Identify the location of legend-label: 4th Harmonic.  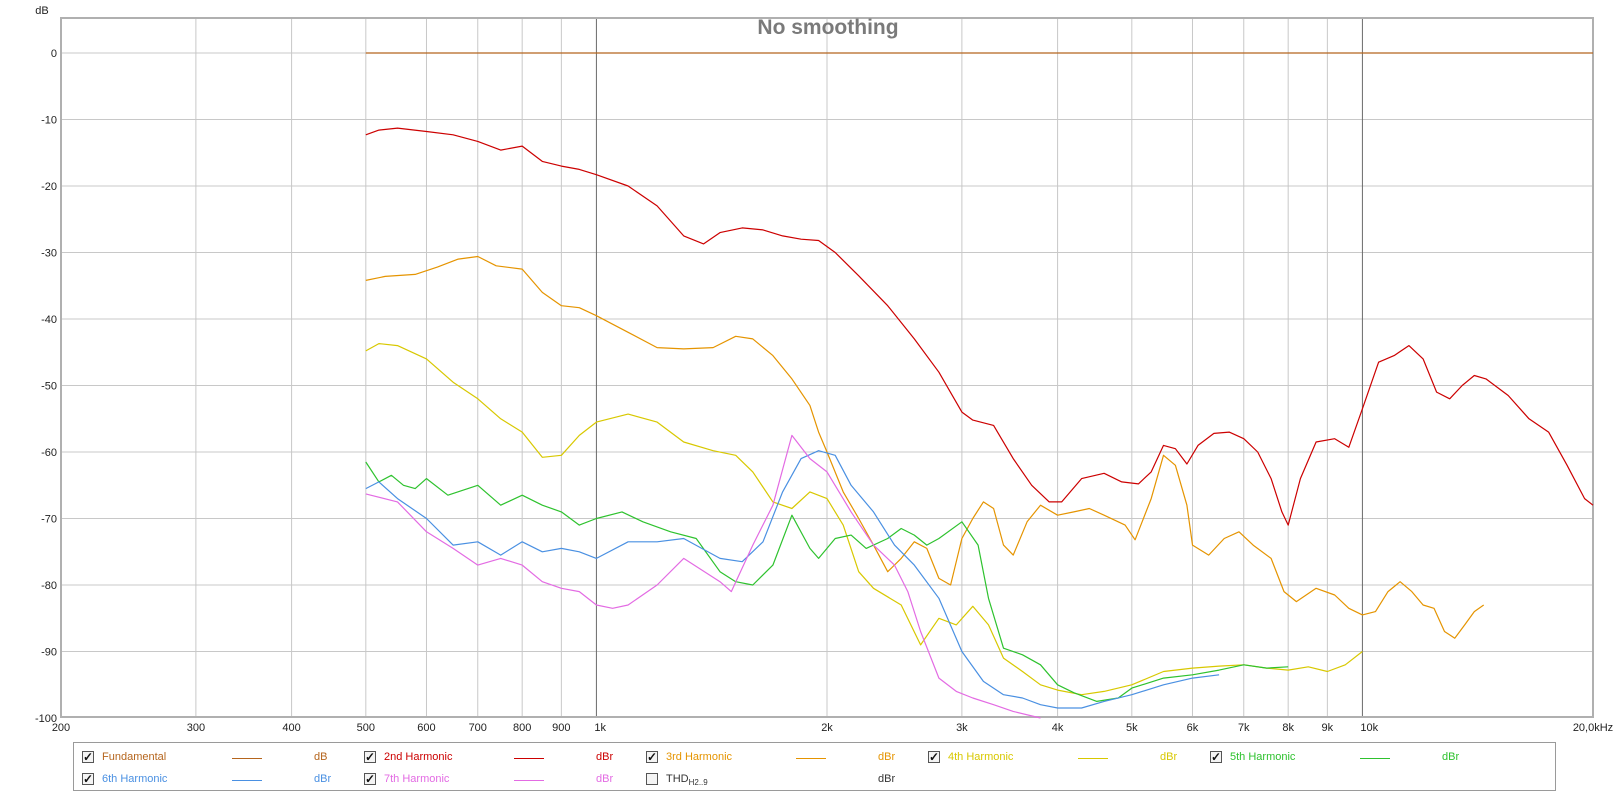
(981, 757).